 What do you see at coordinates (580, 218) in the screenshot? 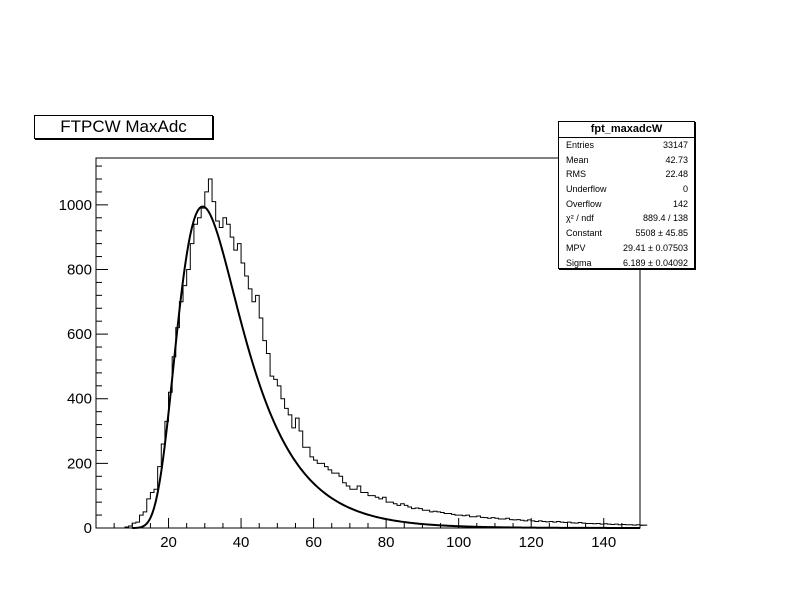
I see `stats-label: χ² / ndf` at bounding box center [580, 218].